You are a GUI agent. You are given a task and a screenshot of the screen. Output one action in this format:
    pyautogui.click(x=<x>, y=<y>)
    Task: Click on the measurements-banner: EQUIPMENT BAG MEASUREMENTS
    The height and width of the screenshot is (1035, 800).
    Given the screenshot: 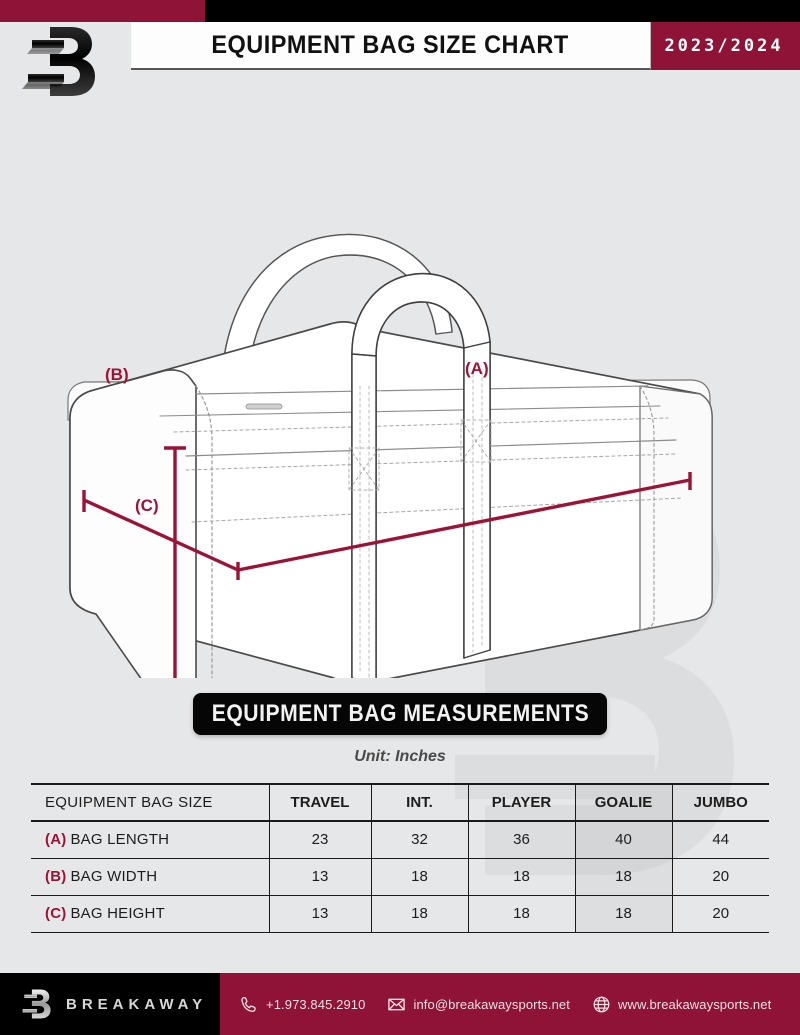 What is the action you would take?
    pyautogui.click(x=400, y=714)
    